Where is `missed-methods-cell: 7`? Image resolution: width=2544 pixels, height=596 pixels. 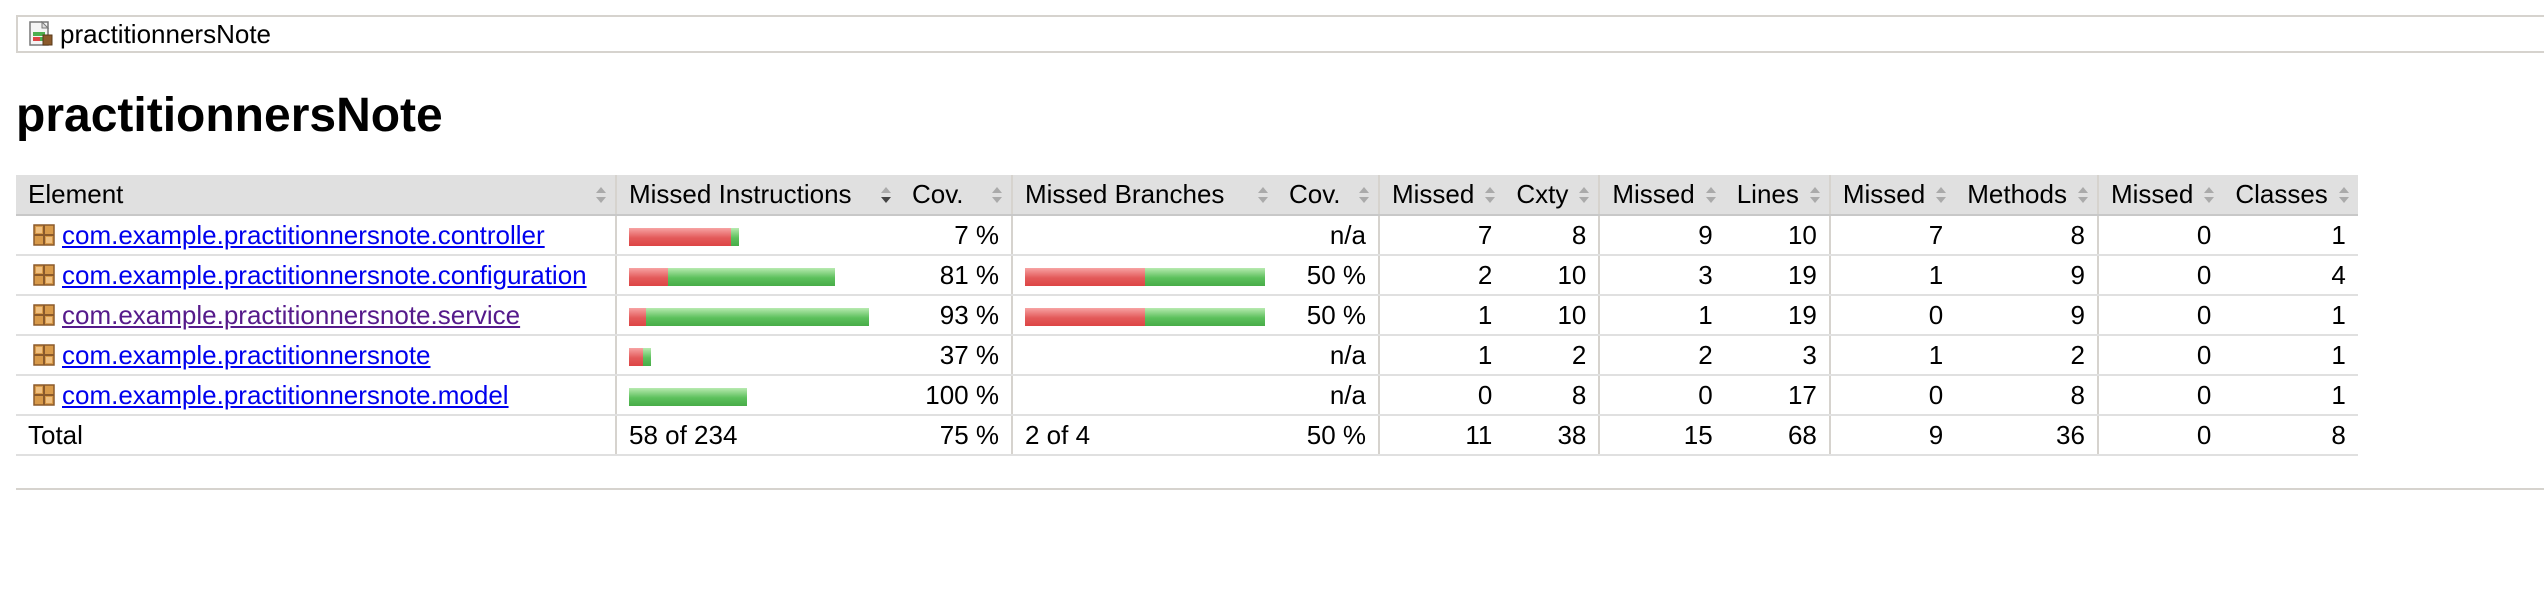 missed-methods-cell: 7 is located at coordinates (1892, 235).